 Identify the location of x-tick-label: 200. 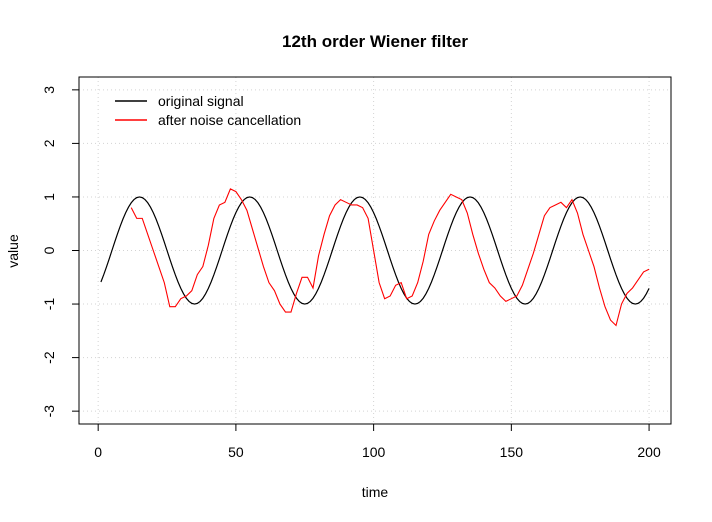
(649, 452).